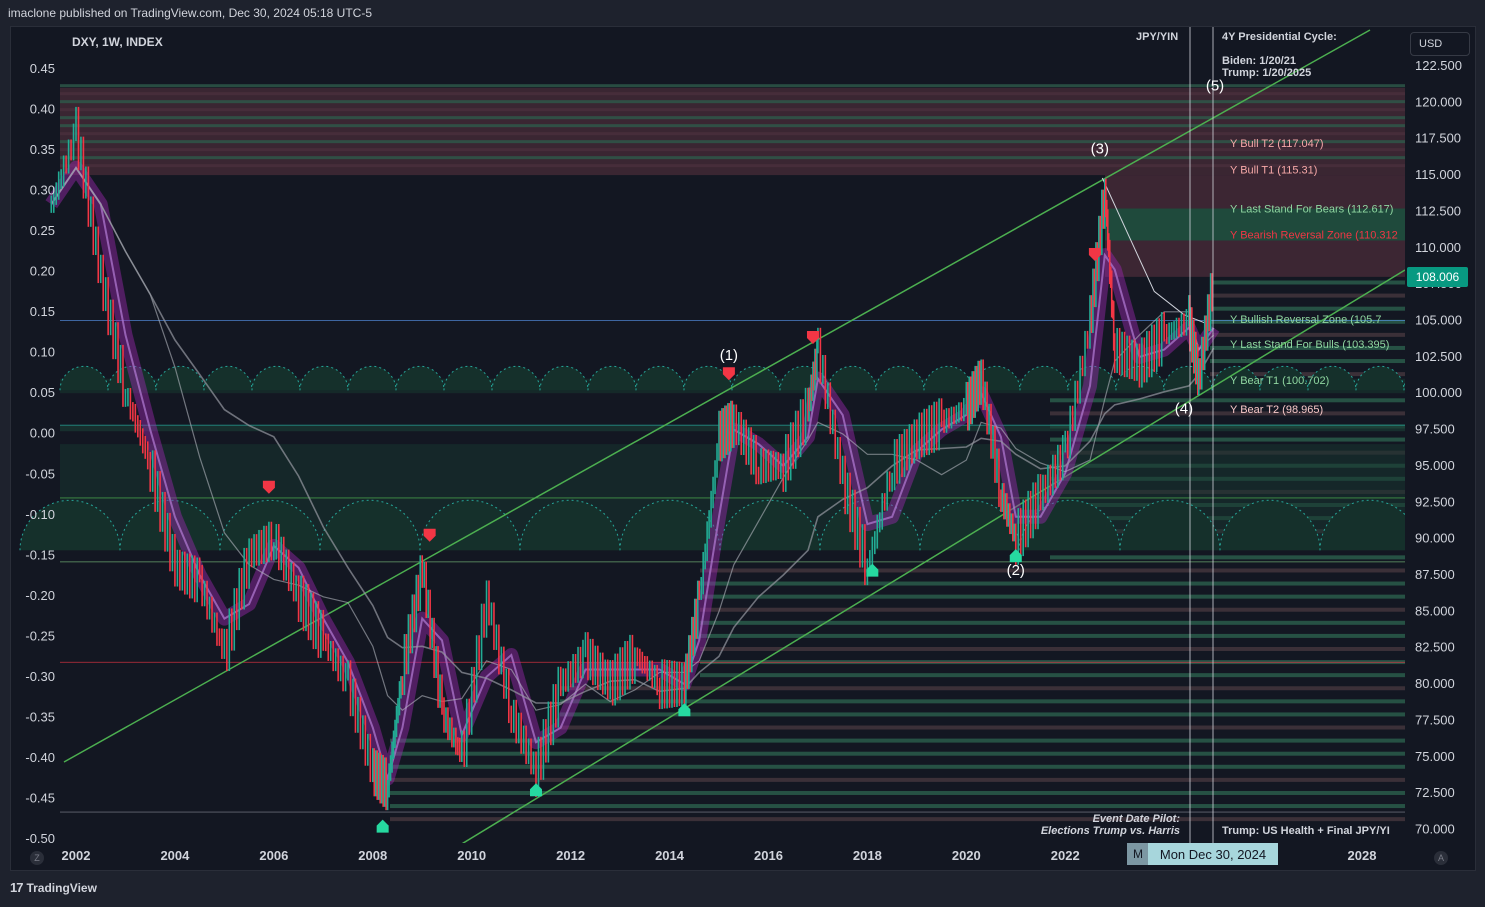 Image resolution: width=1485 pixels, height=907 pixels. I want to click on left-axis-tick: -0.45, so click(40, 797).